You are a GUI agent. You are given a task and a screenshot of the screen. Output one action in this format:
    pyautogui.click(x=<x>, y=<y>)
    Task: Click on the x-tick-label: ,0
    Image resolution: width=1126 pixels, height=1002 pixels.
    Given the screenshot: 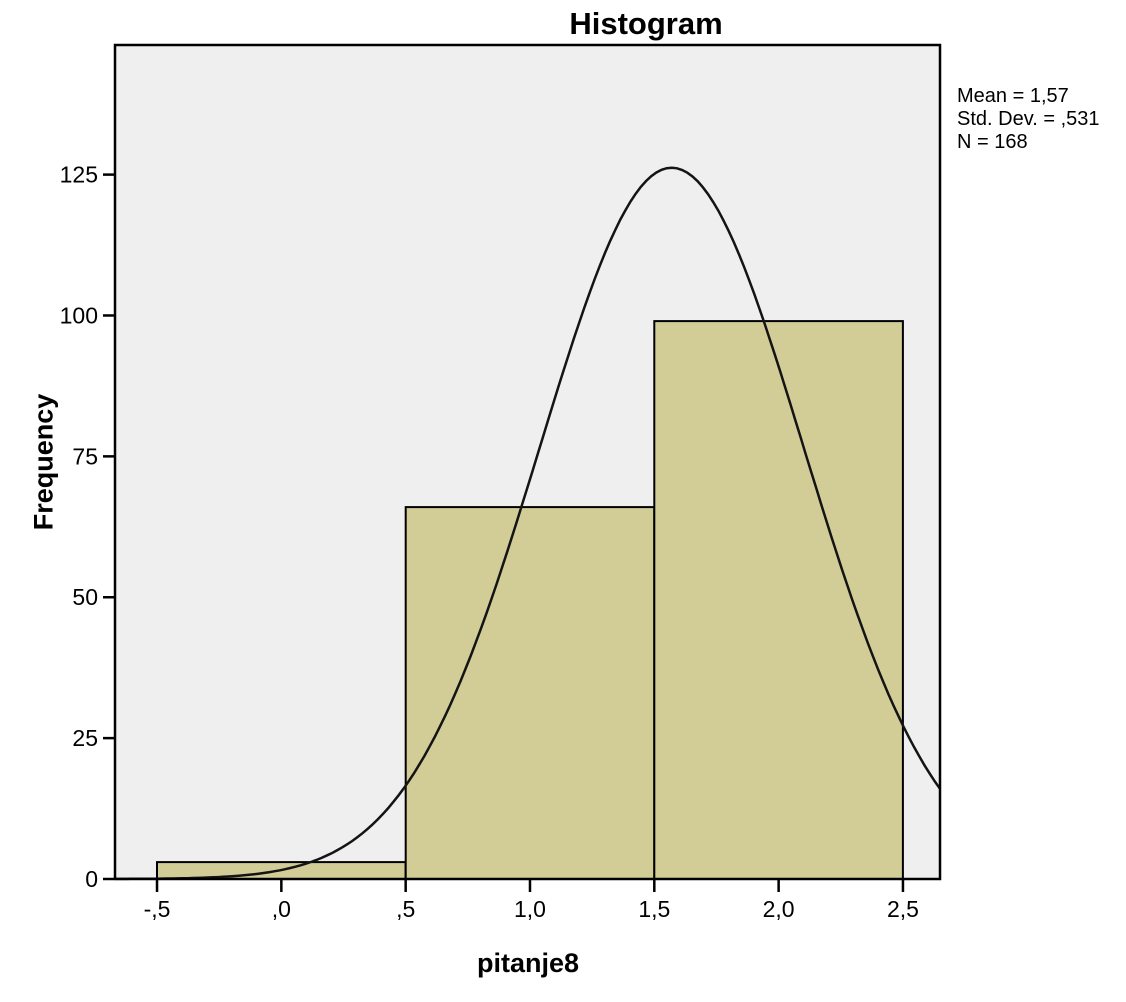 What is the action you would take?
    pyautogui.click(x=281, y=909)
    